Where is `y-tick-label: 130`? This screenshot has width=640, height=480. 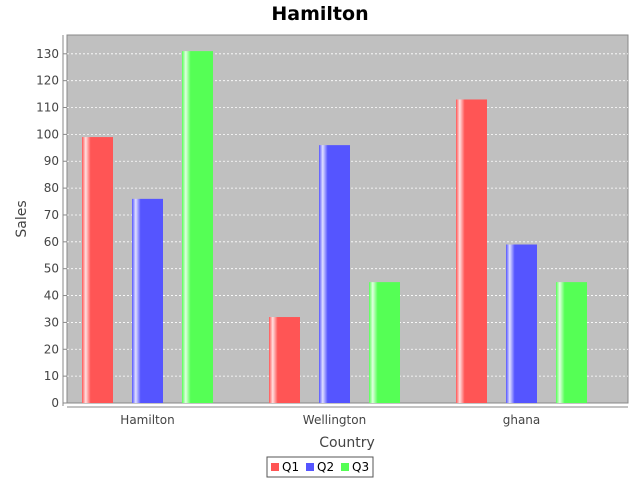 y-tick-label: 130 is located at coordinates (47, 54).